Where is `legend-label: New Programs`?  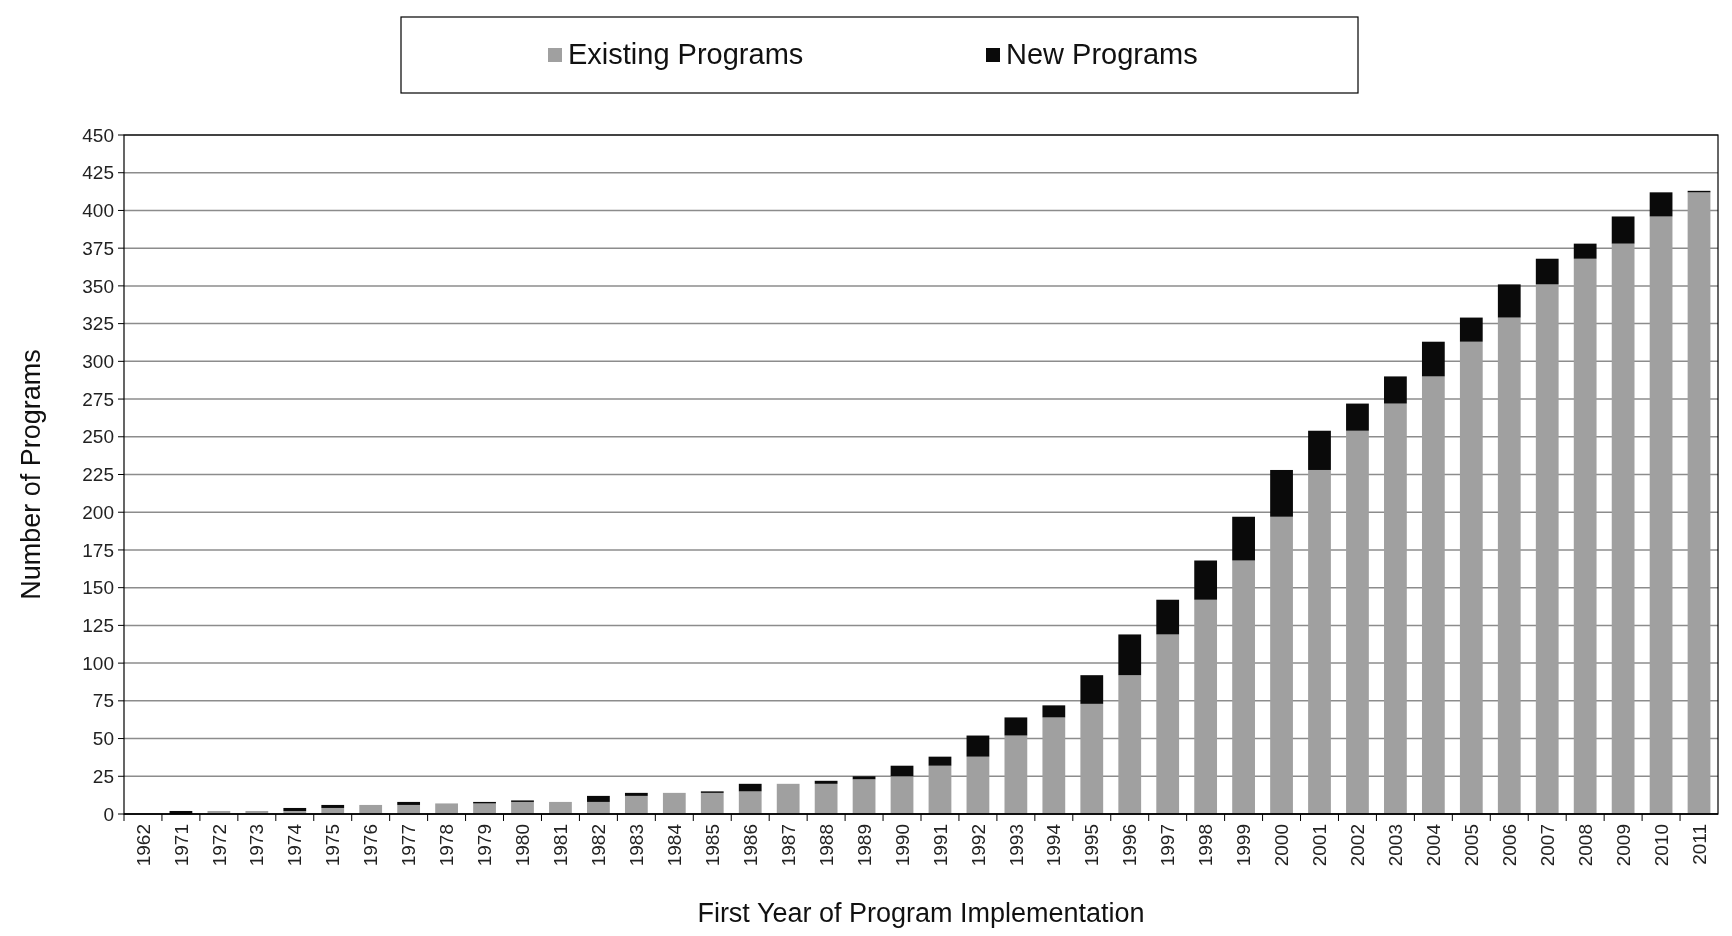
legend-label: New Programs is located at coordinates (1102, 54).